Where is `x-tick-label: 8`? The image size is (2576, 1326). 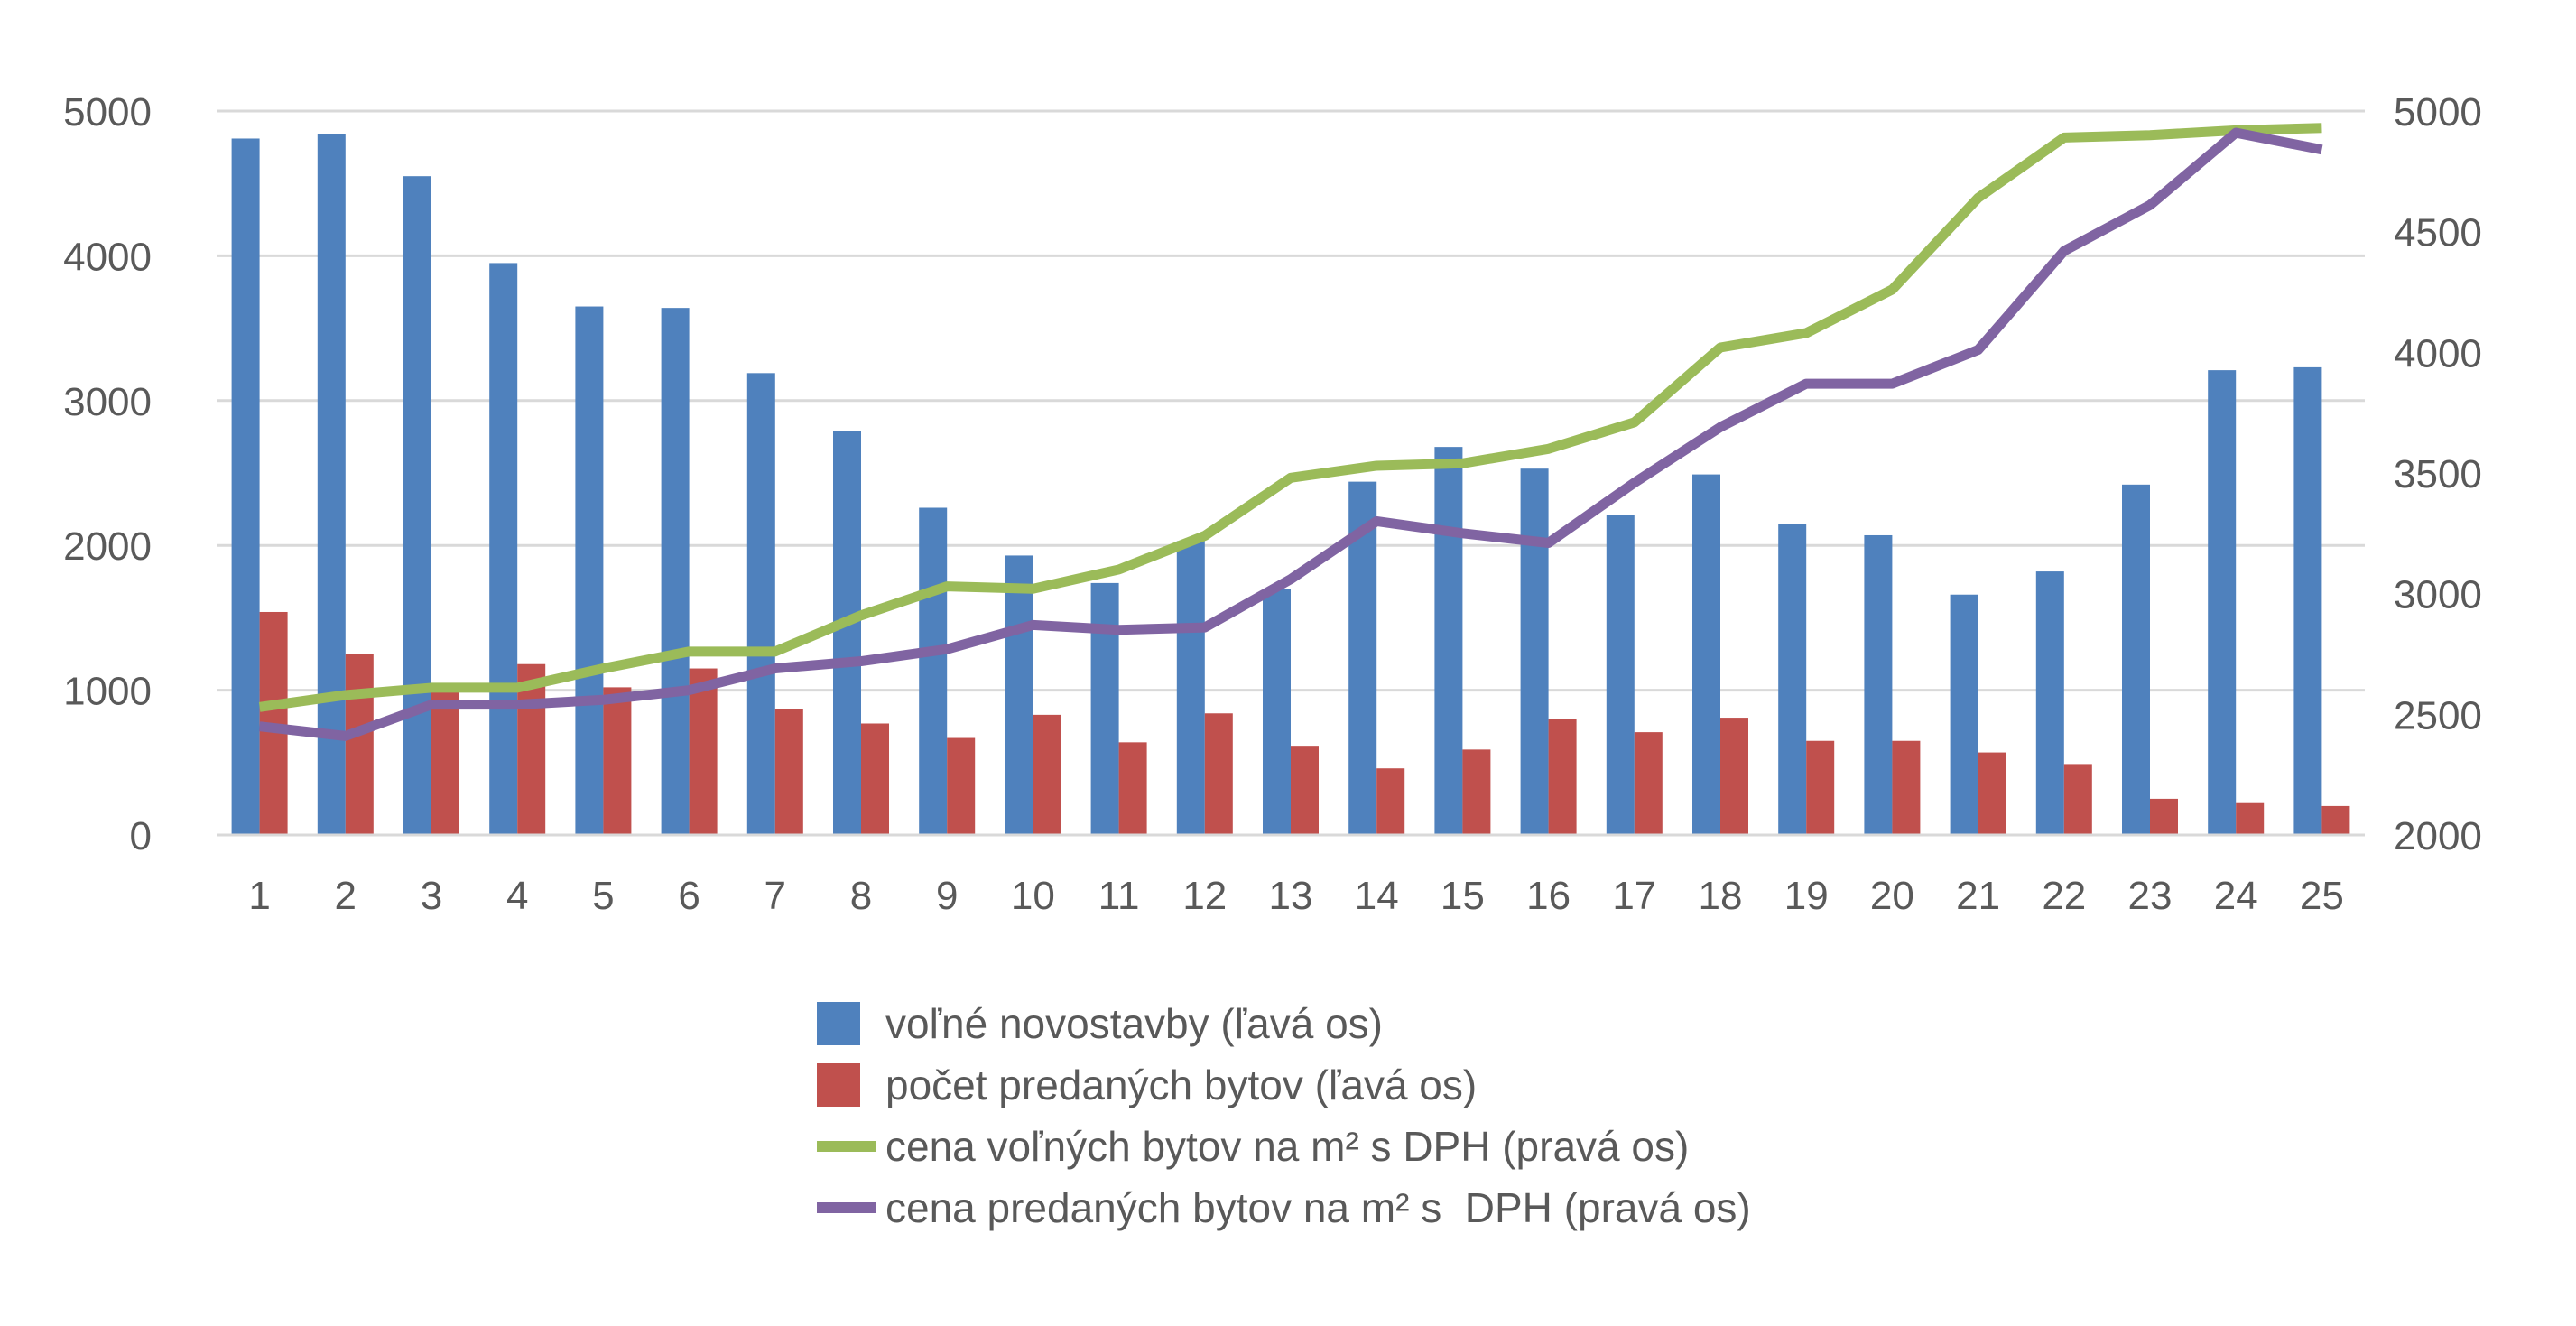
x-tick-label: 8 is located at coordinates (861, 896).